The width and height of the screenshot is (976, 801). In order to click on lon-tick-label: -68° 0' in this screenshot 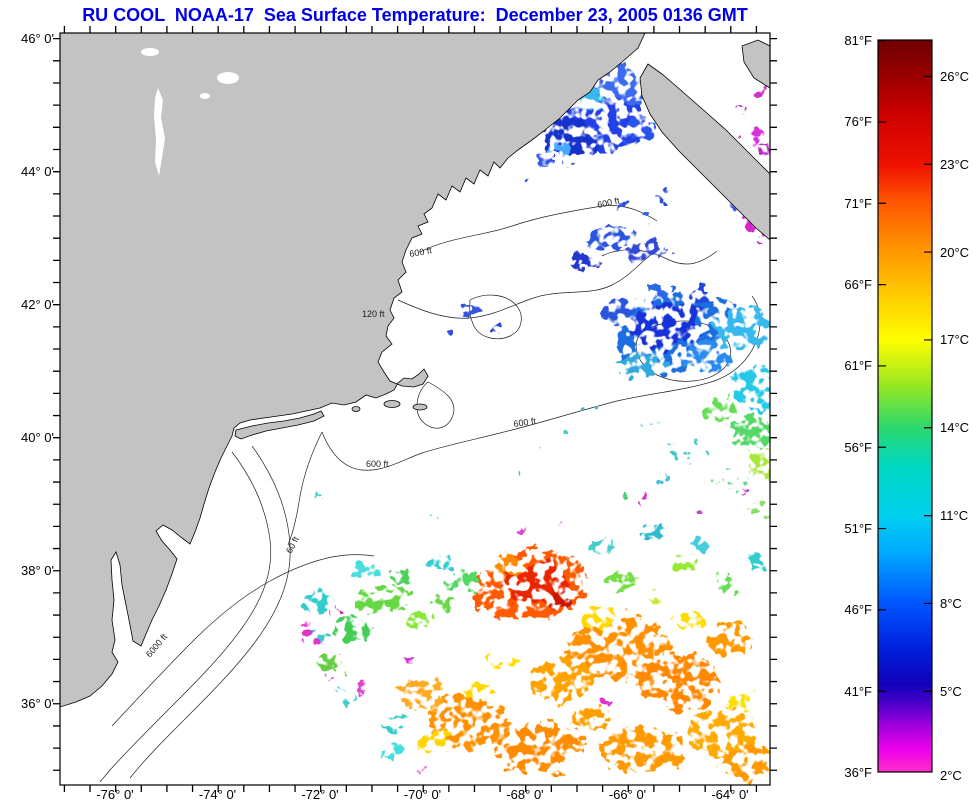, I will do `click(524, 794)`.